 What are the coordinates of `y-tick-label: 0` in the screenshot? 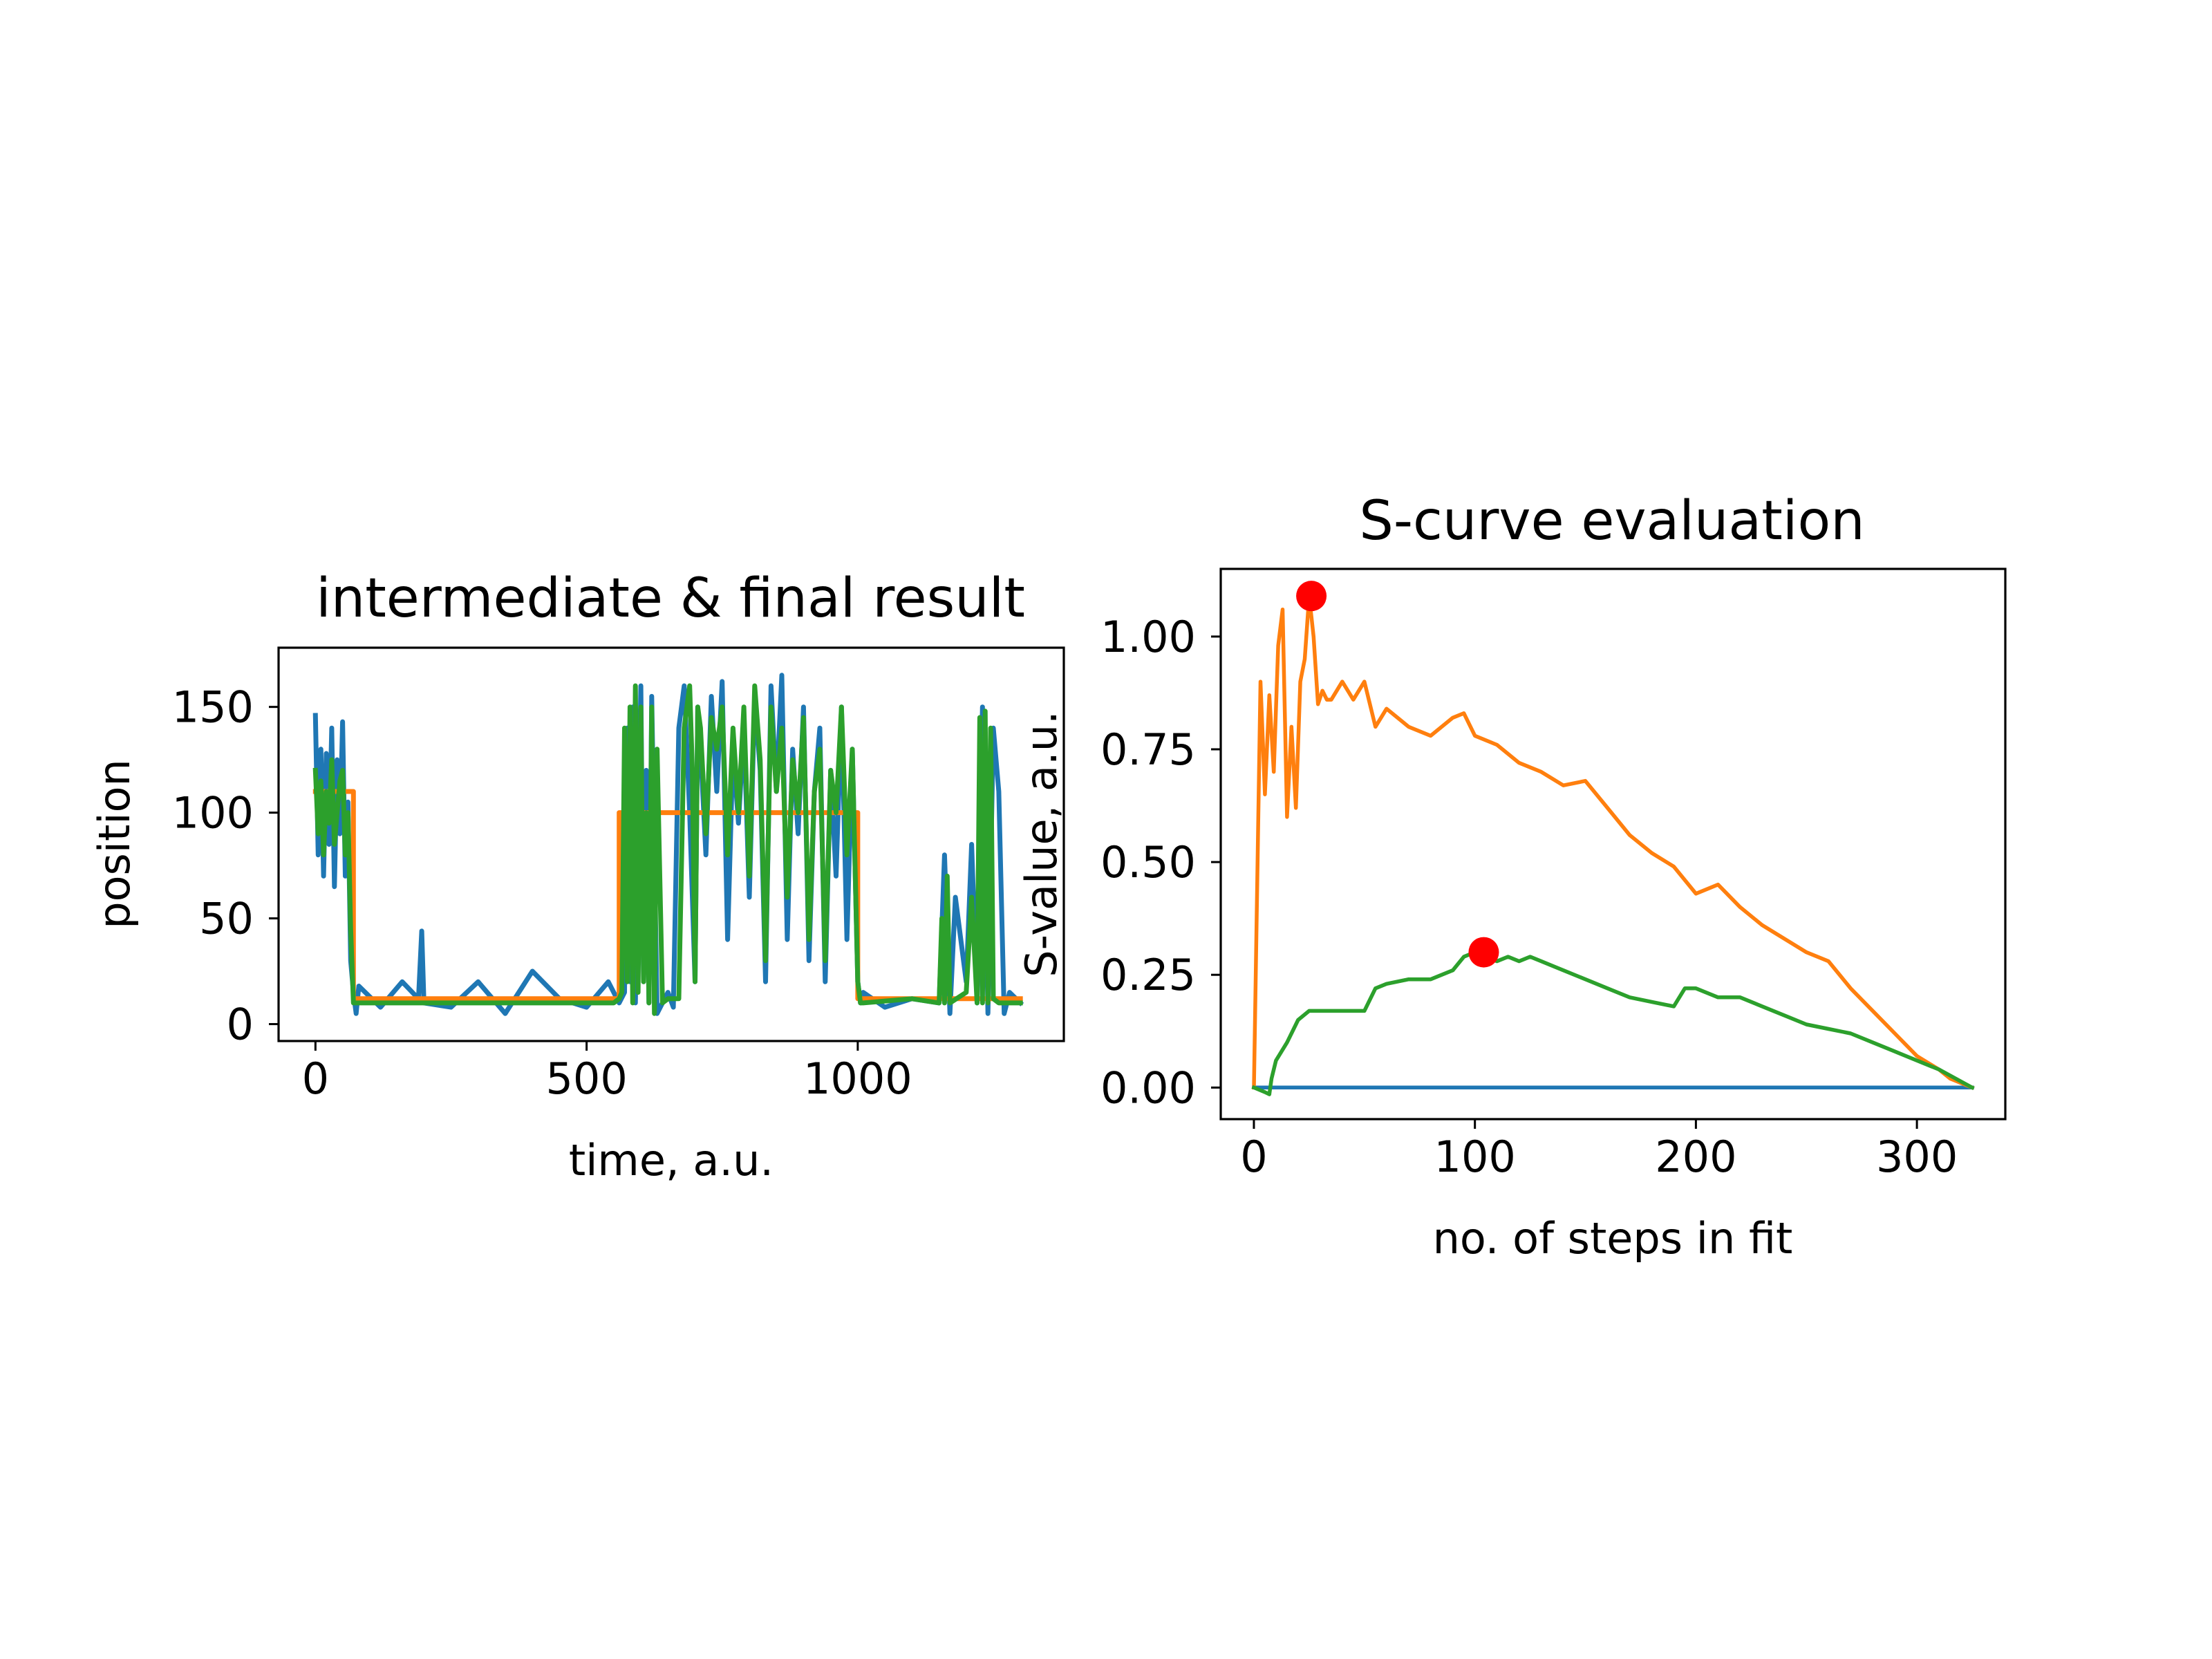 It's located at (240, 1025).